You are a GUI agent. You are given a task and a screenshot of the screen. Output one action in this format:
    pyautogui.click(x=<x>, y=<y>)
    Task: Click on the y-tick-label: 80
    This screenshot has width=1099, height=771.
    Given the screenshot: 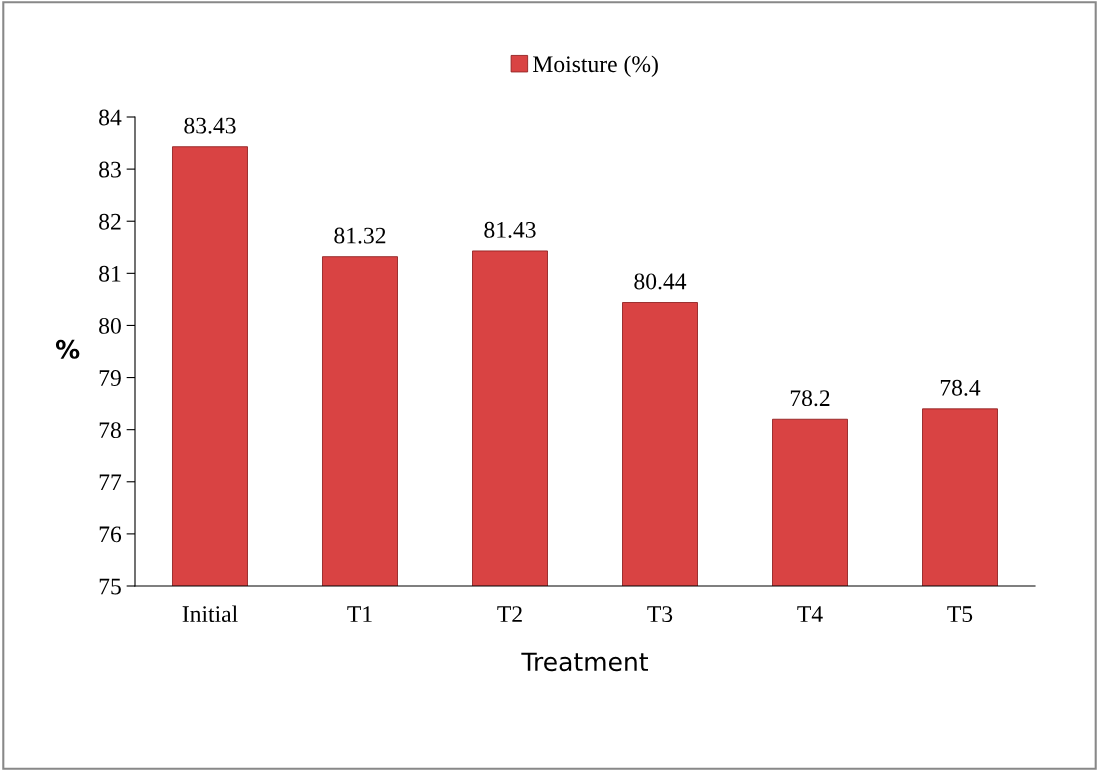 What is the action you would take?
    pyautogui.click(x=110, y=325)
    